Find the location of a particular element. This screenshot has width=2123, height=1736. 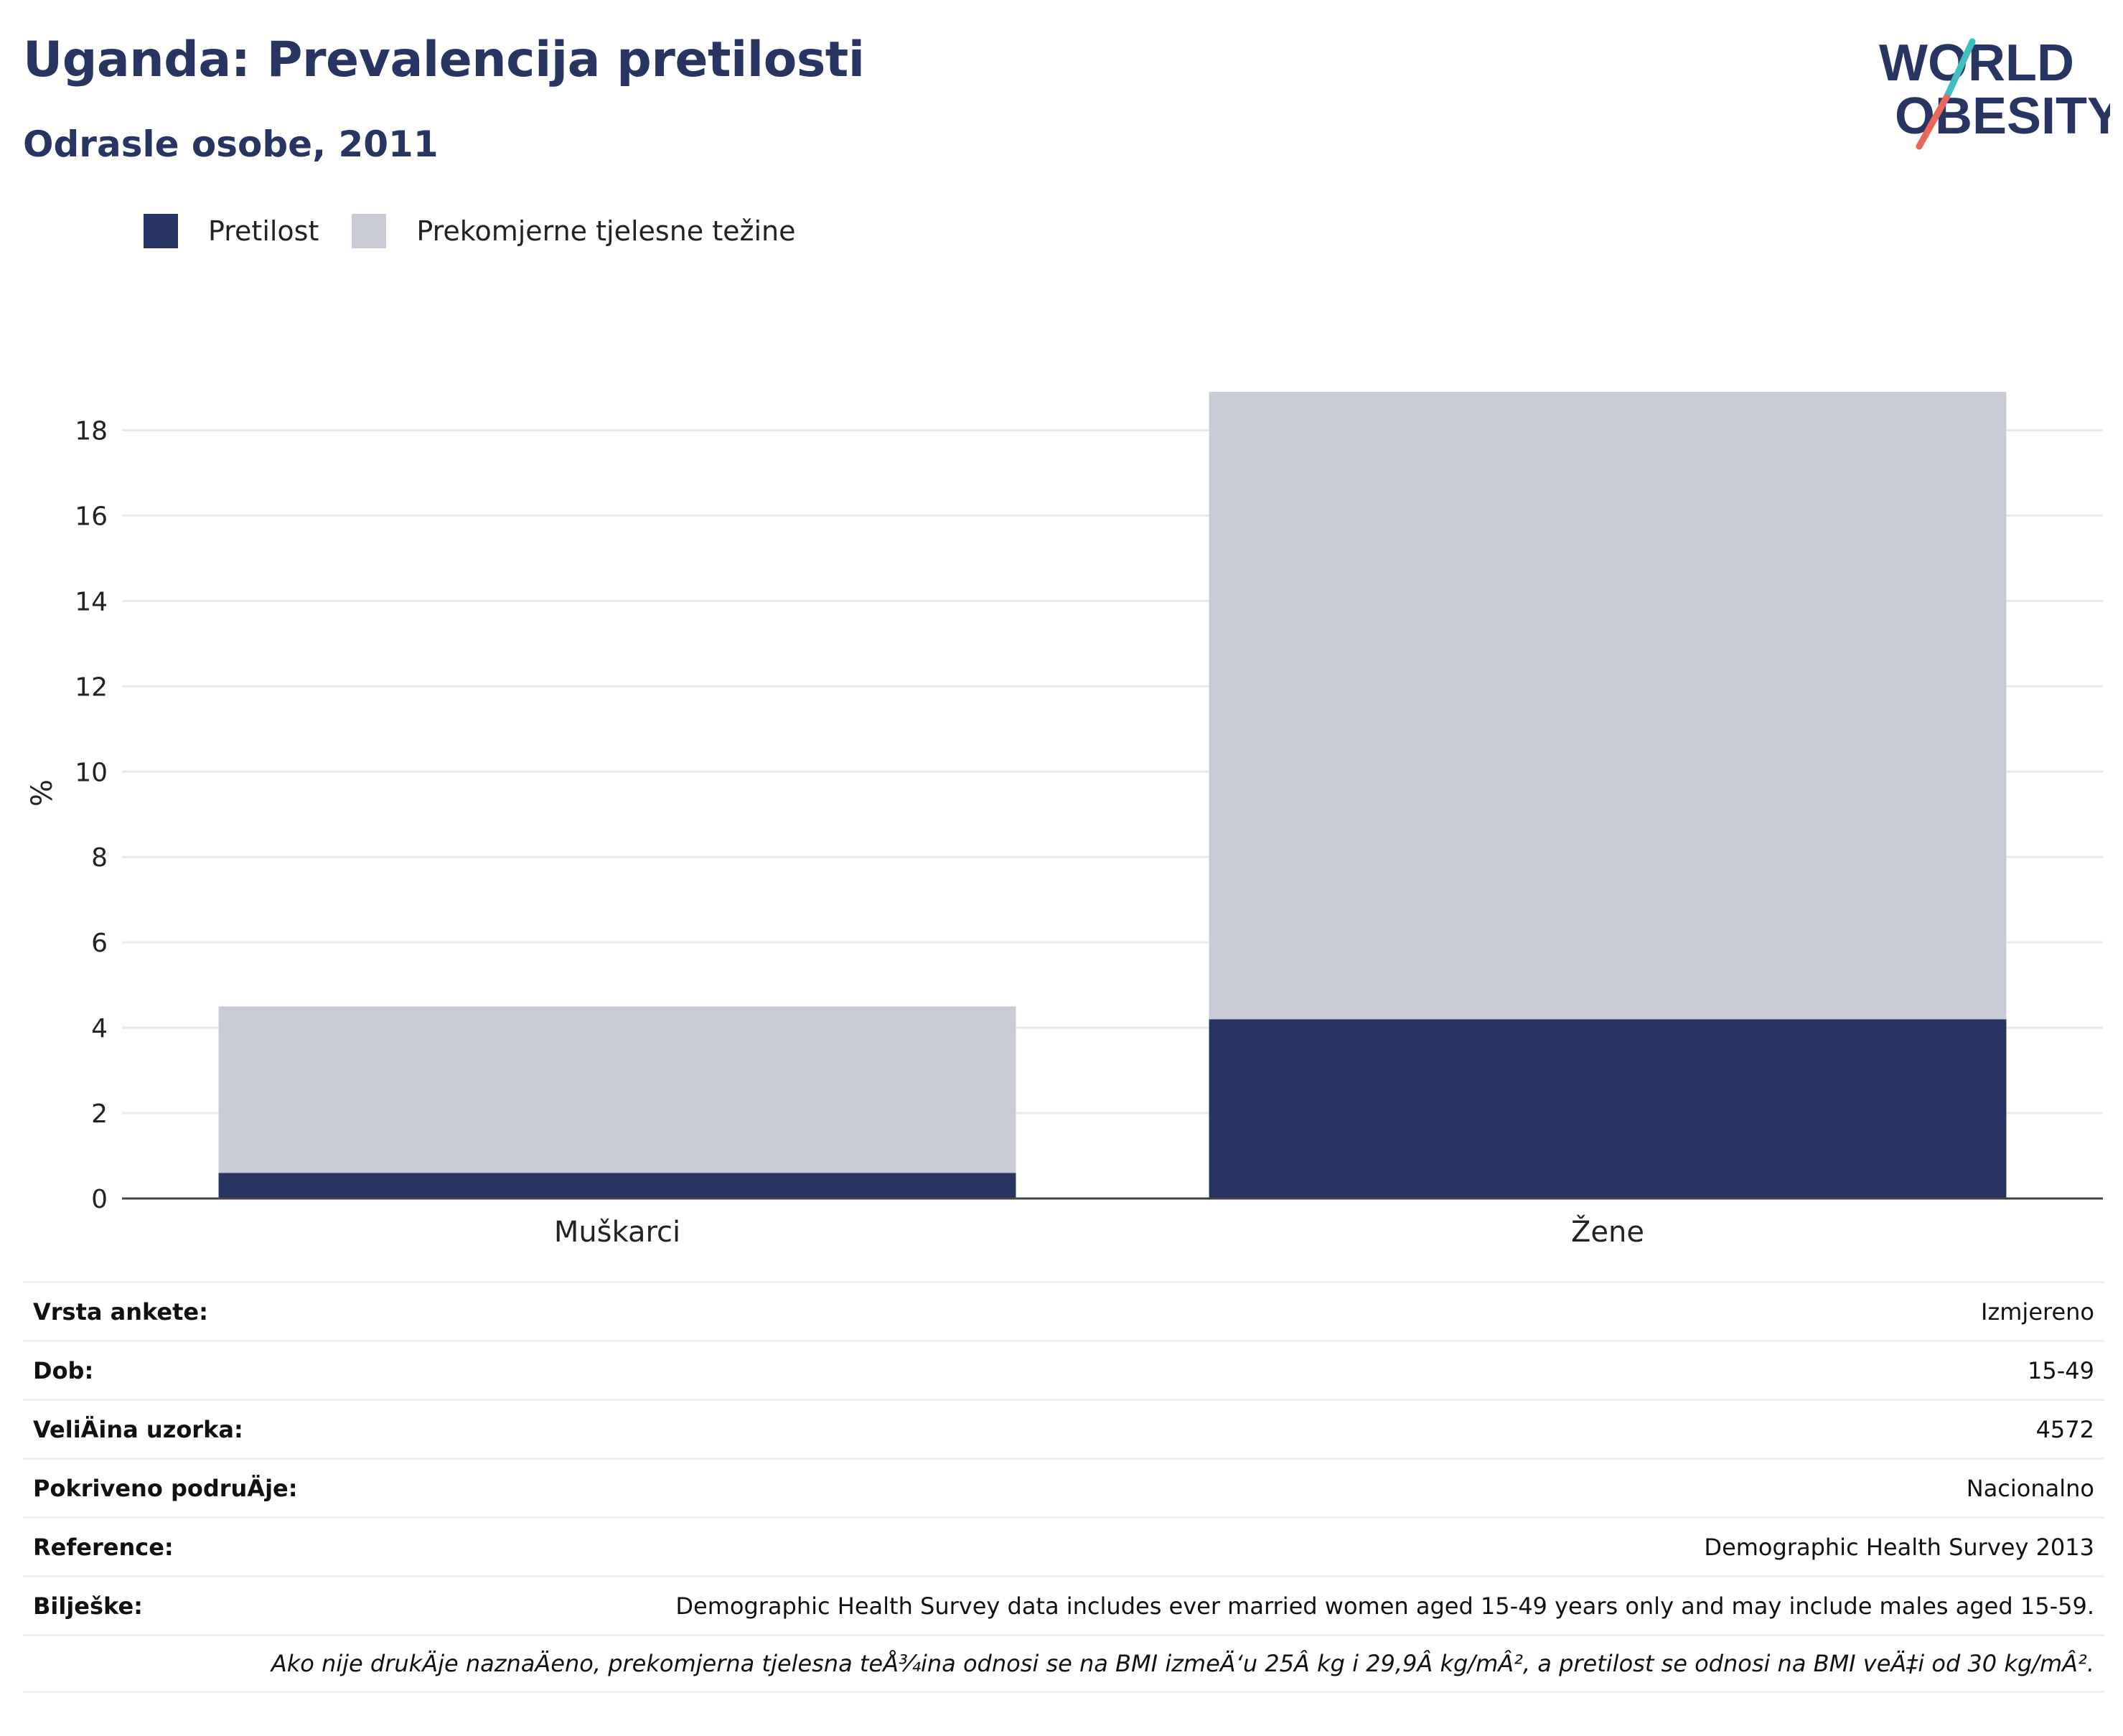

meta-key: Vrsta ankete: is located at coordinates (120, 1312).